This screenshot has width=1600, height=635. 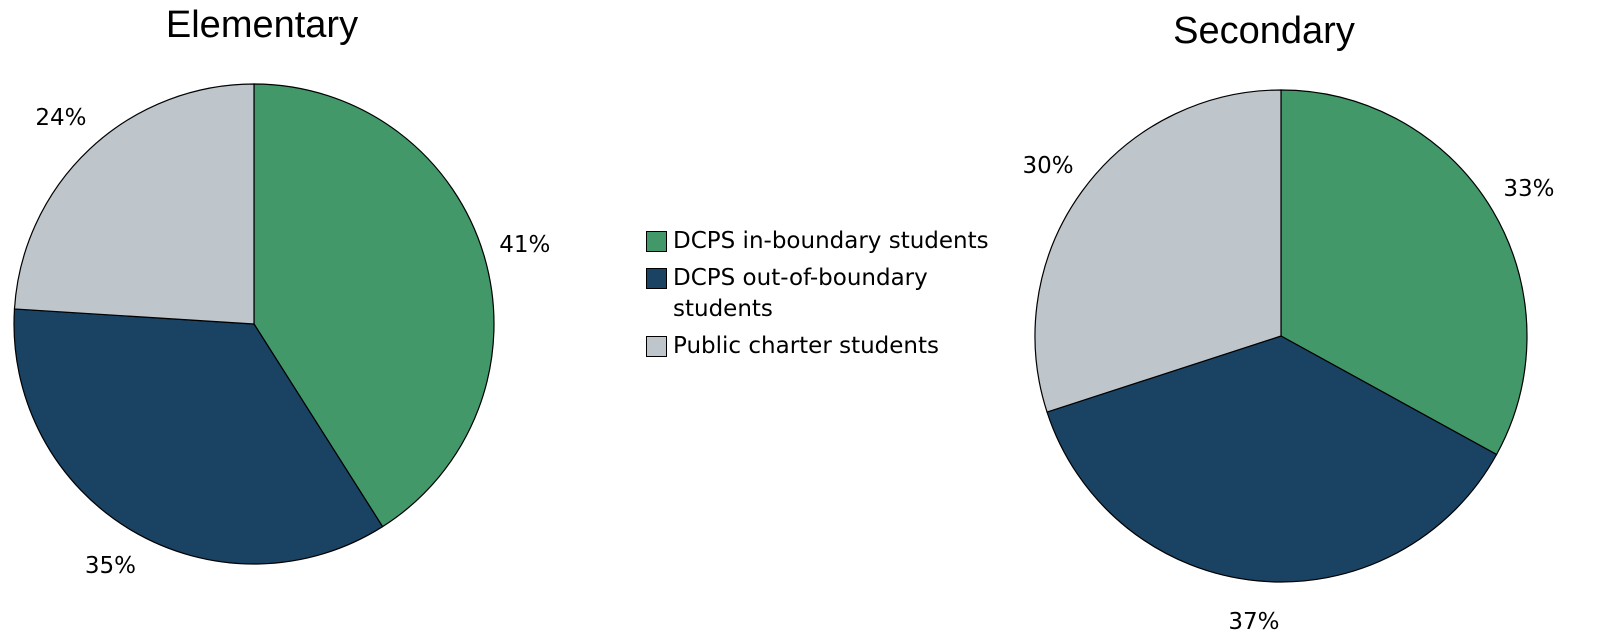 What do you see at coordinates (1047, 166) in the screenshot?
I see `data-label: 30%` at bounding box center [1047, 166].